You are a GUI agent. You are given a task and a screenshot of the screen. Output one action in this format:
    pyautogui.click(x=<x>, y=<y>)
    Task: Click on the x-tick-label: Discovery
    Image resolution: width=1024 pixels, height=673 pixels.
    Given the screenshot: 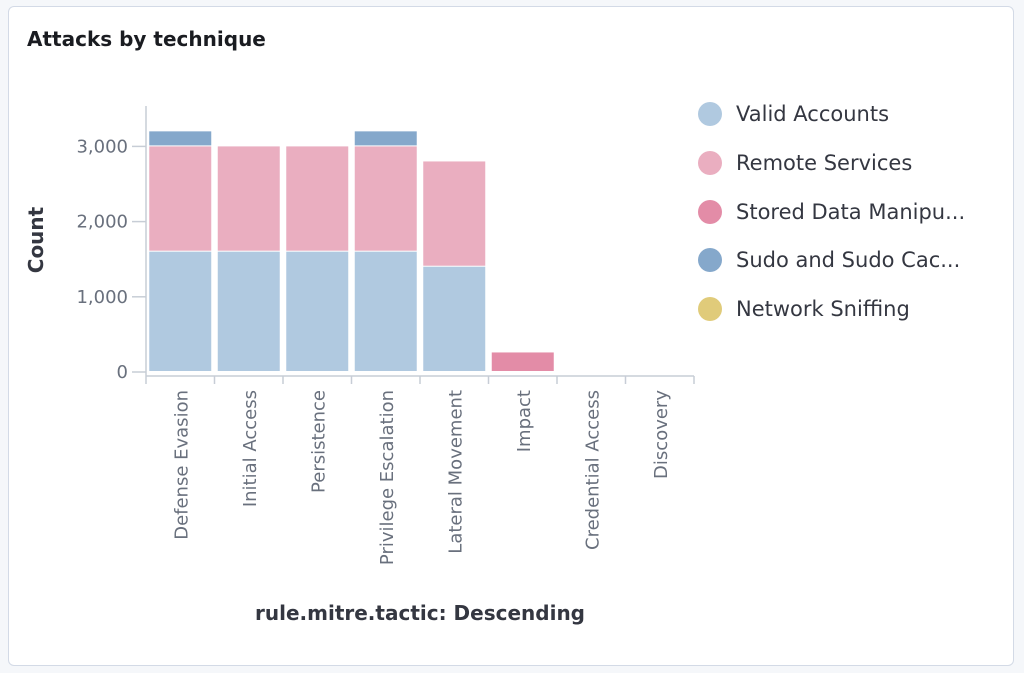 What is the action you would take?
    pyautogui.click(x=661, y=434)
    